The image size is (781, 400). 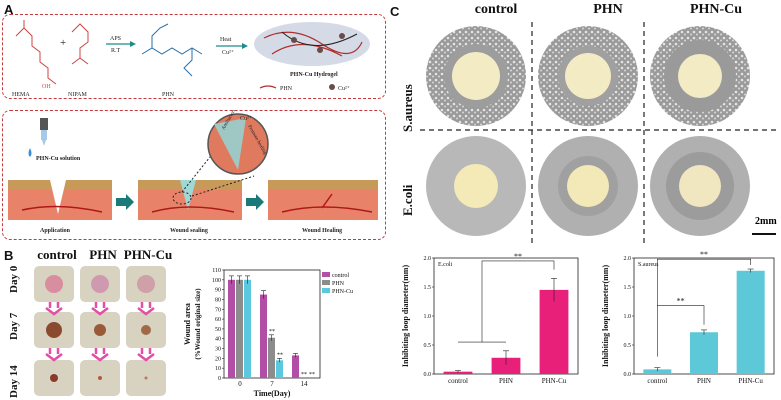 I want to click on synthesis-box, so click(x=194, y=56).